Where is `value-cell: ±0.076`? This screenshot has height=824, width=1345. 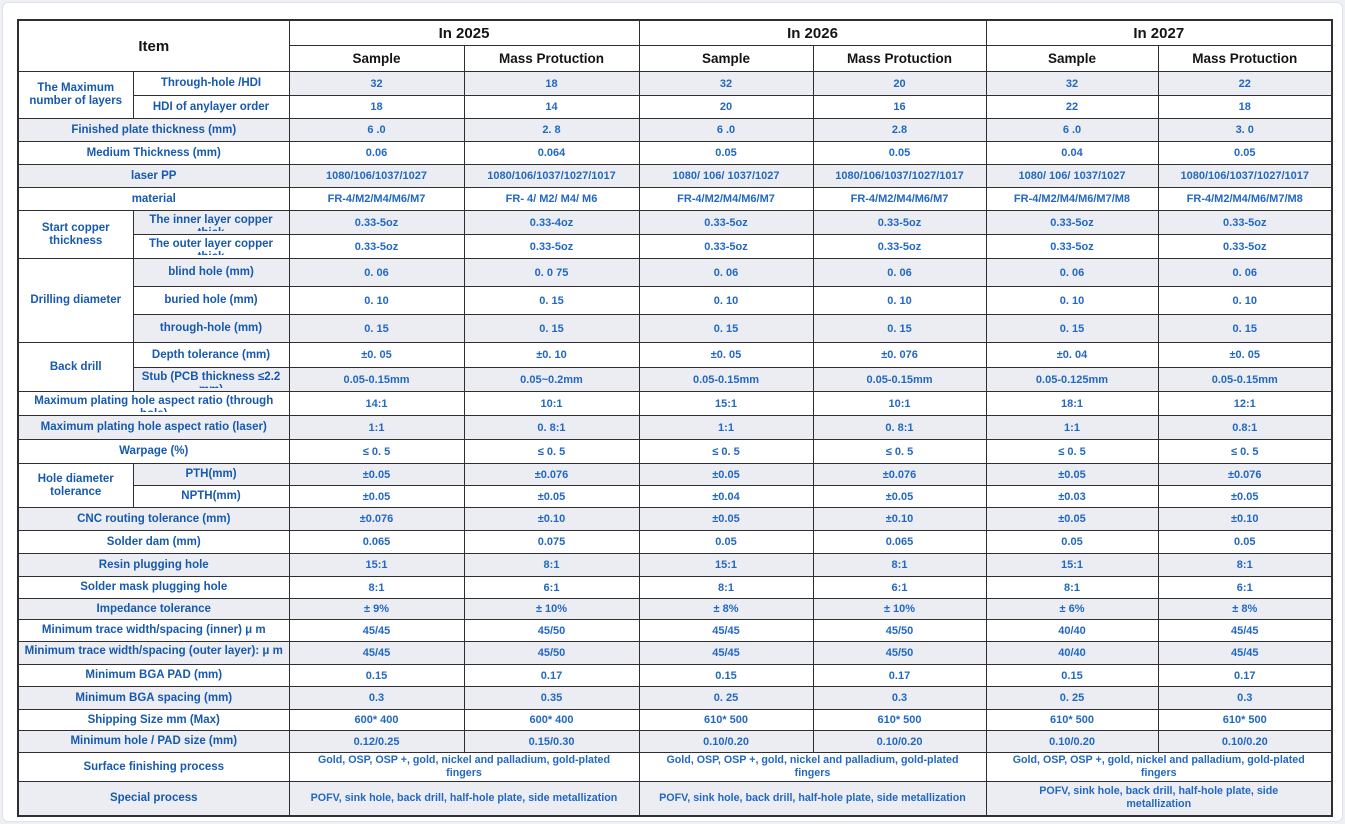 value-cell: ±0.076 is located at coordinates (899, 474).